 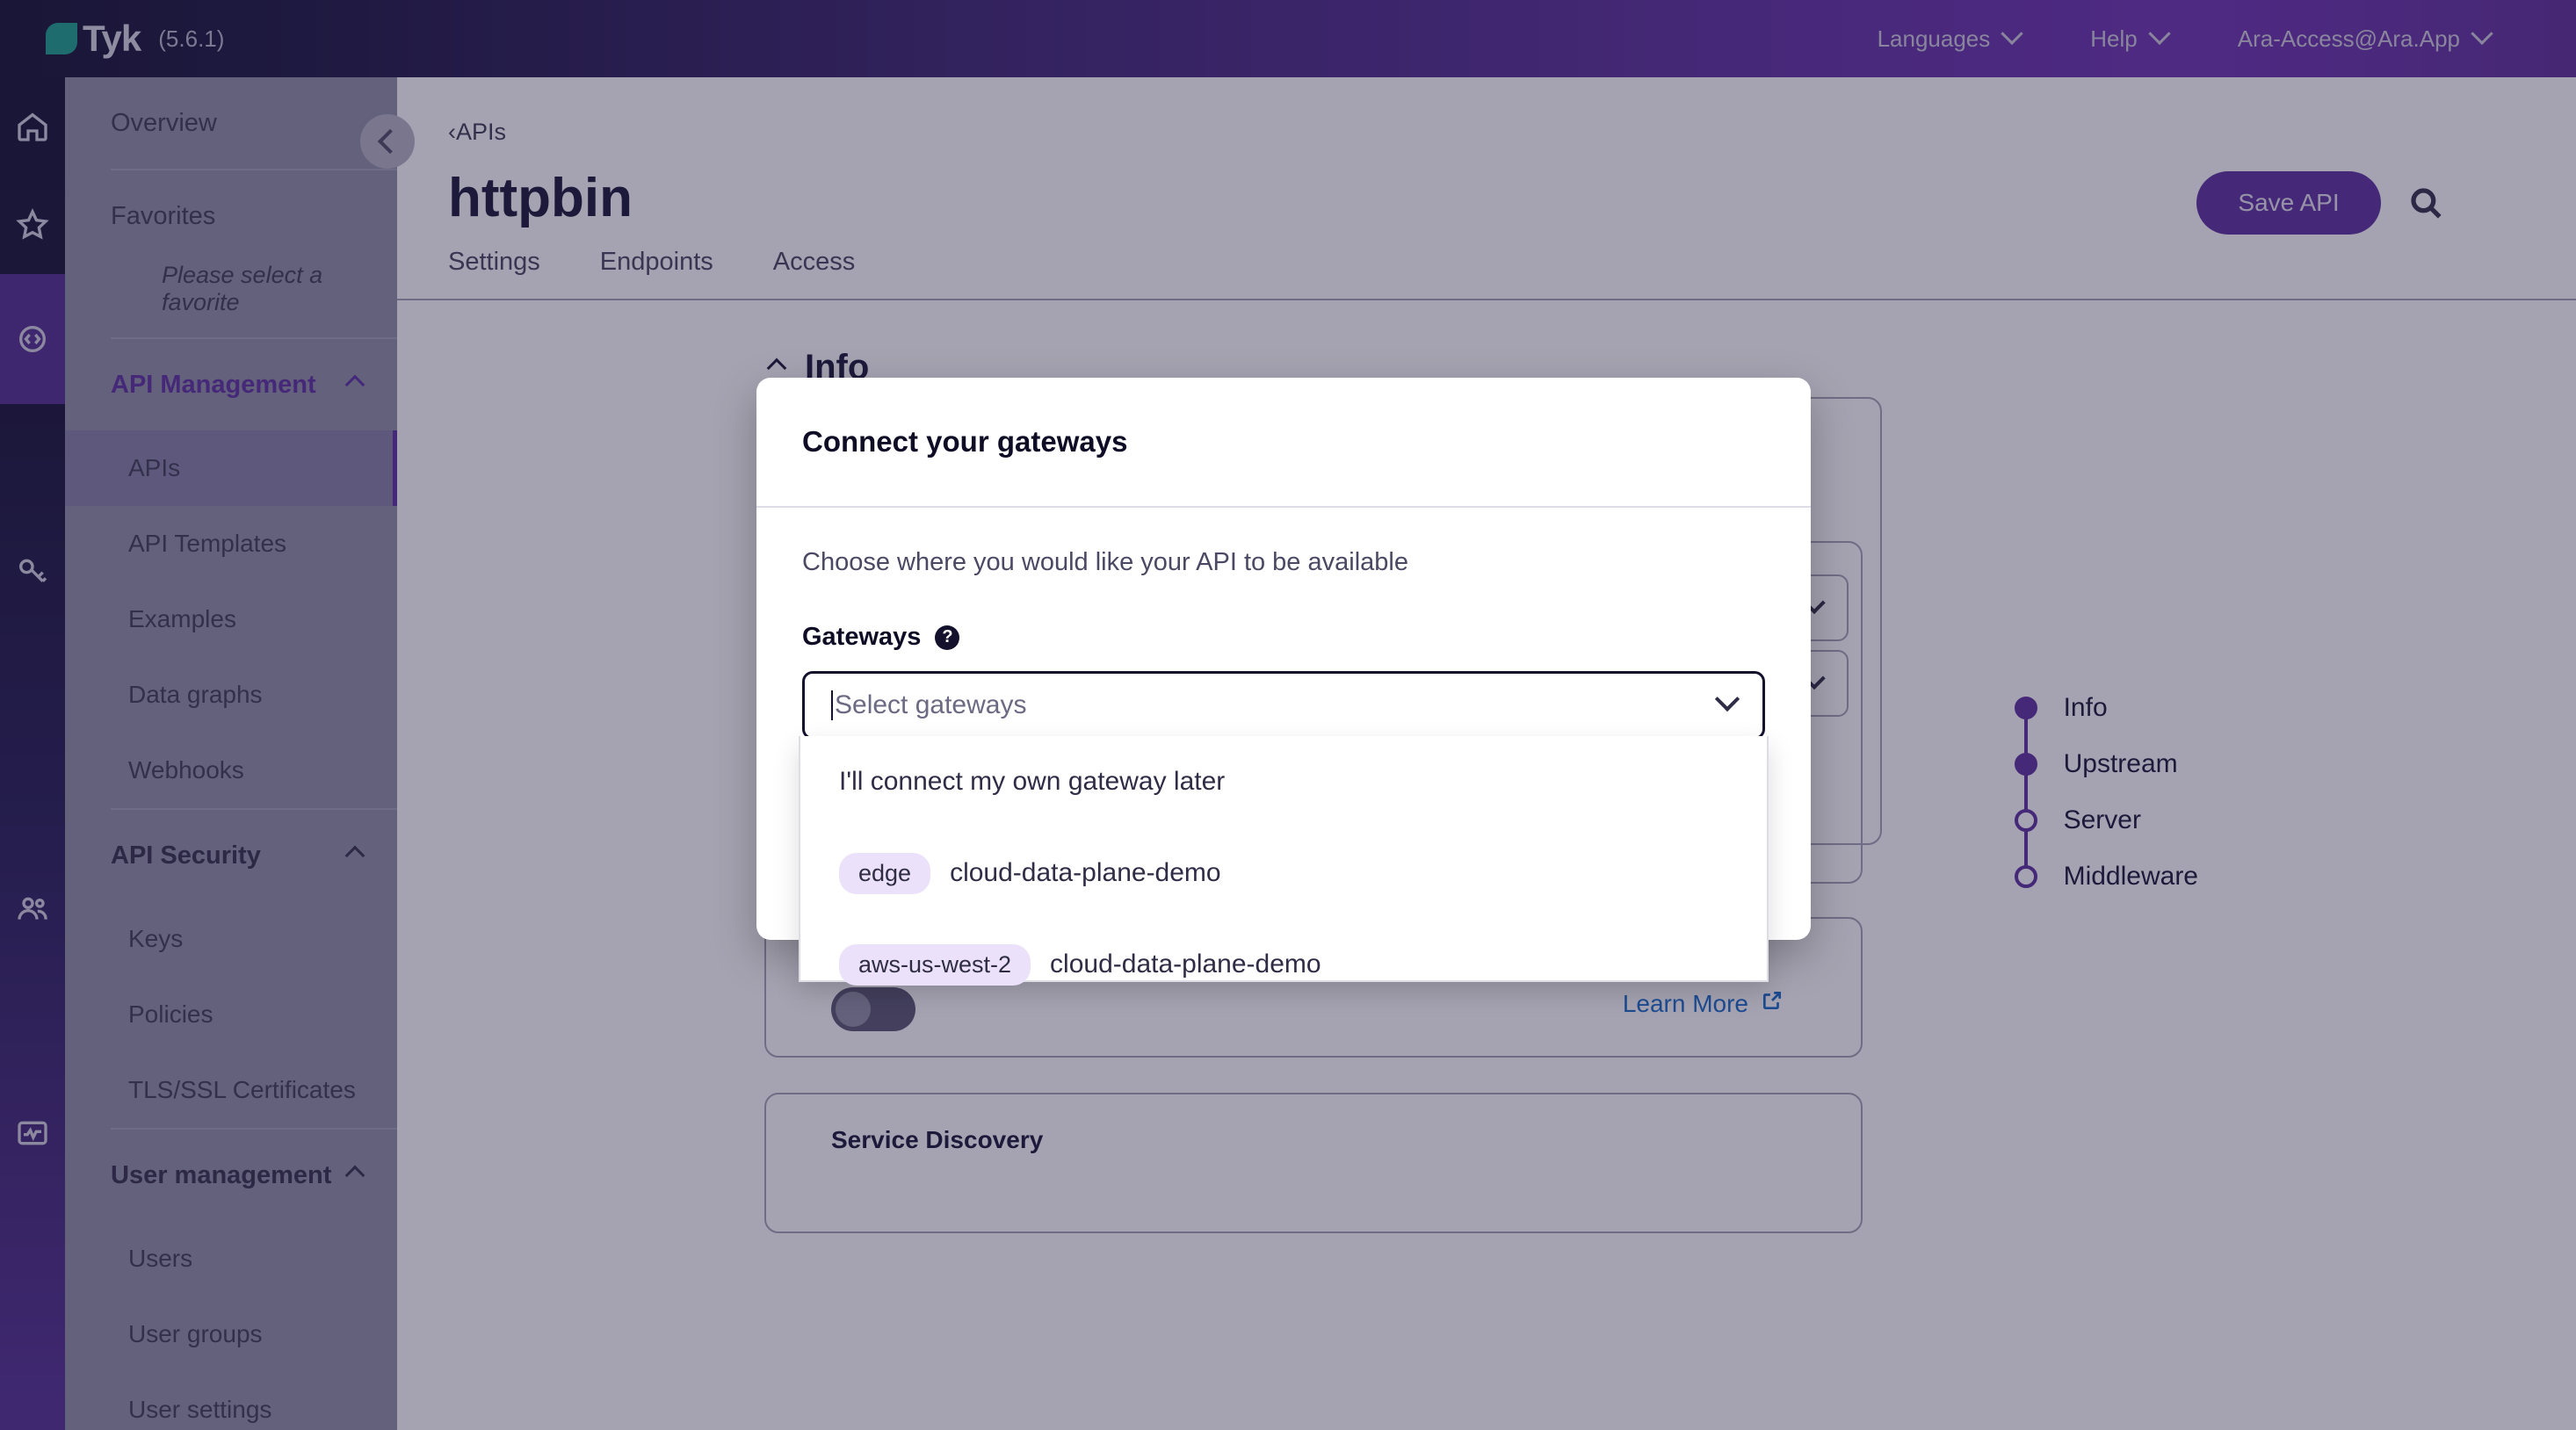 I want to click on sidebar-item-policies: Policies, so click(x=231, y=1014).